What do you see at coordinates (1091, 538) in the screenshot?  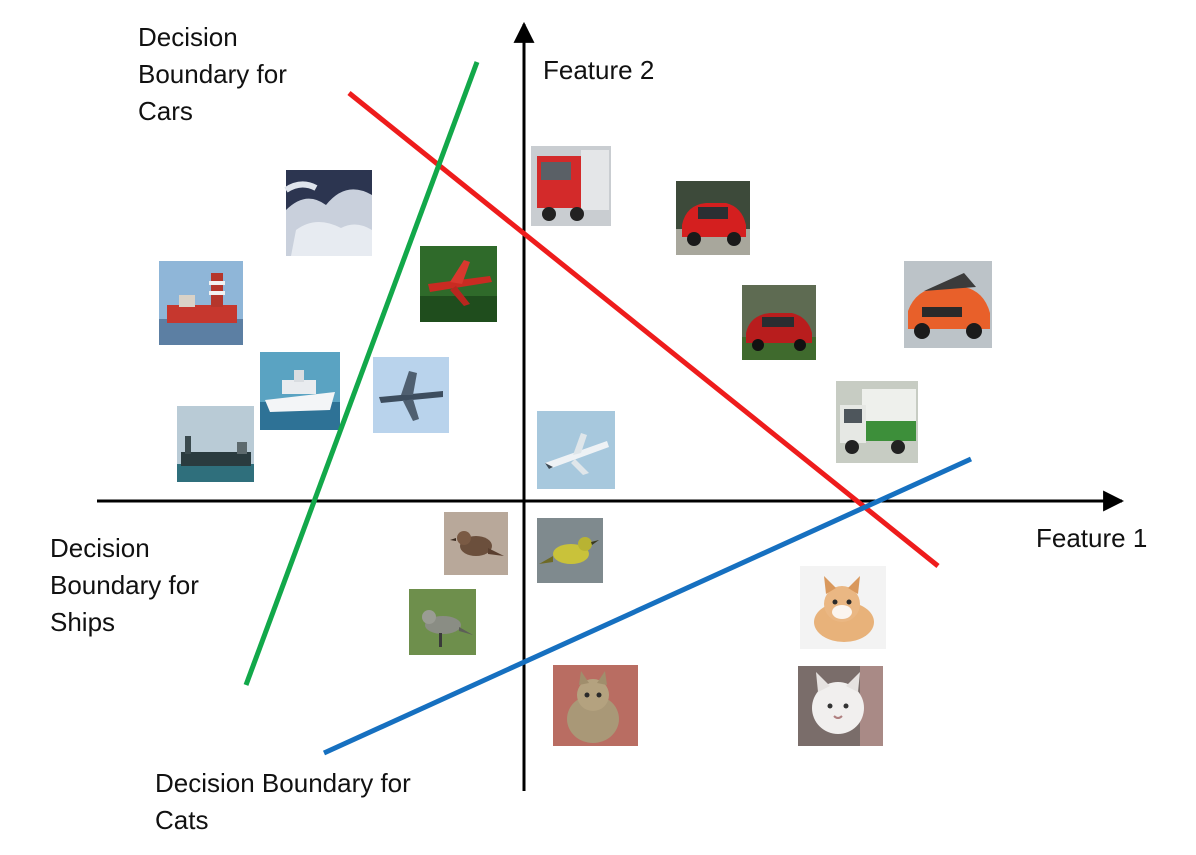 I see `x-axis-label: Feature 1` at bounding box center [1091, 538].